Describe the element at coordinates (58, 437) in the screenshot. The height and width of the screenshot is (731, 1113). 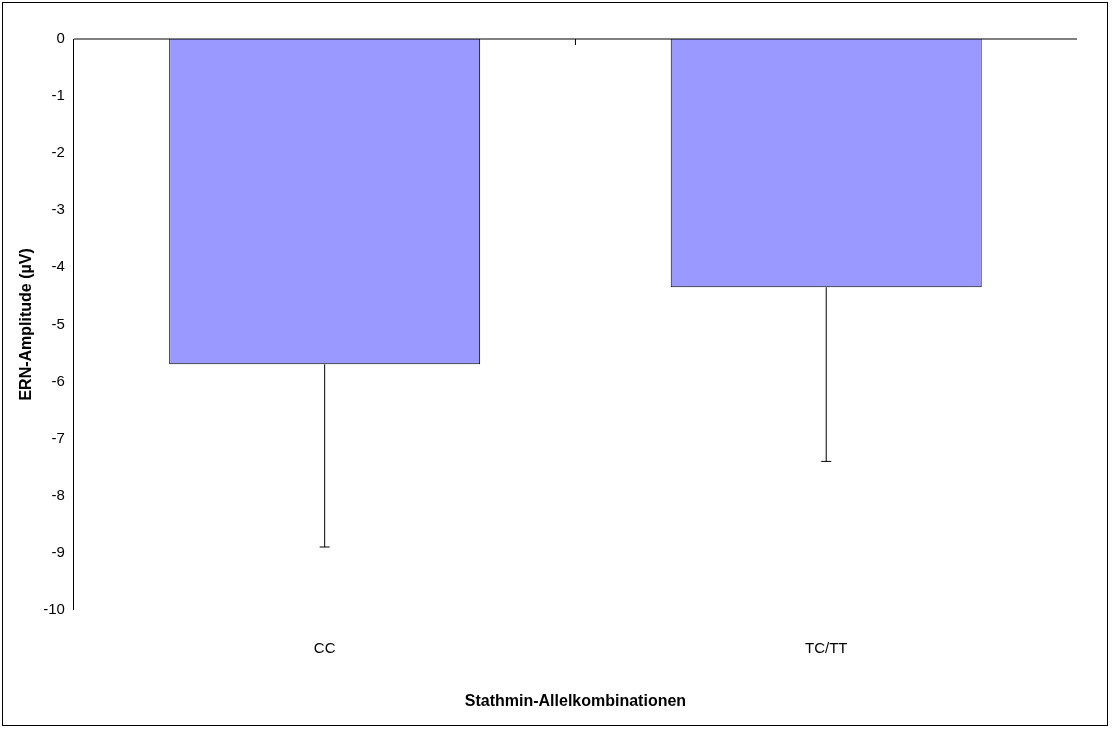
I see `y-tick-label: -7` at that location.